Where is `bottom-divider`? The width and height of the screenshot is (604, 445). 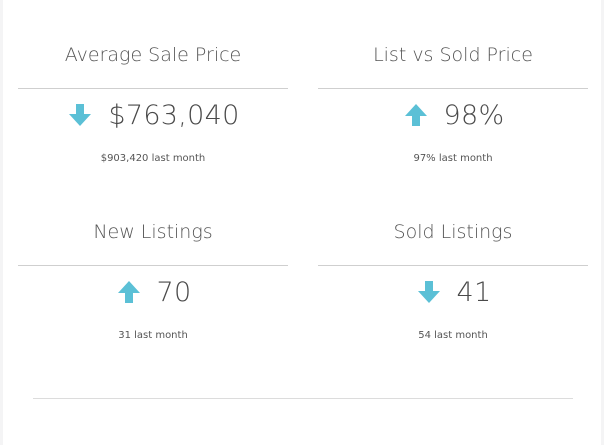 bottom-divider is located at coordinates (303, 398).